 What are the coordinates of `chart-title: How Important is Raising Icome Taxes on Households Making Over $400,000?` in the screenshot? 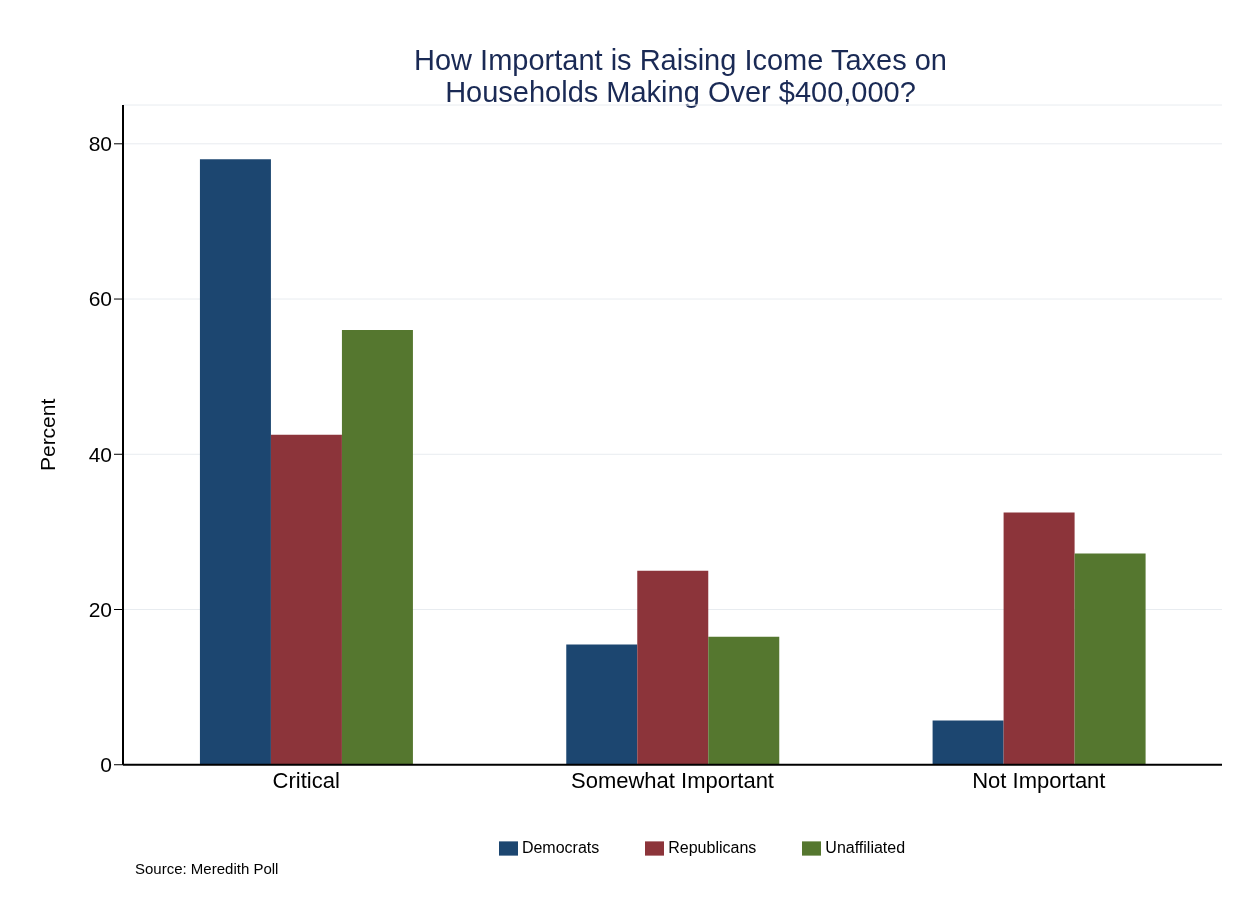 It's located at (680, 76).